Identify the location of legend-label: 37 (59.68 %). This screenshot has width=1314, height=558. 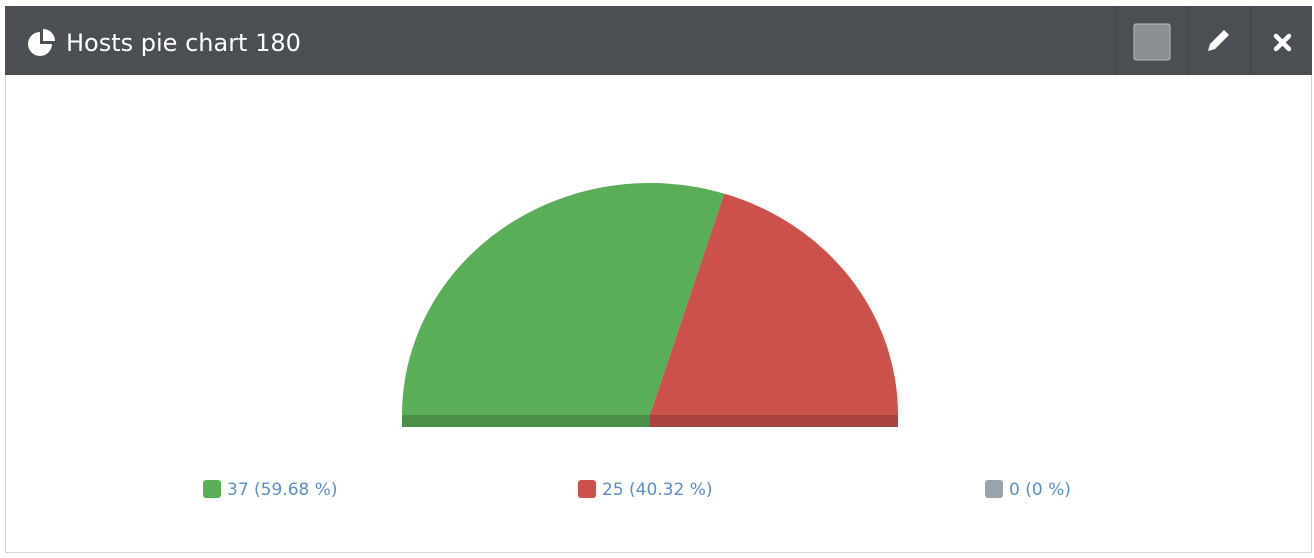
(282, 490).